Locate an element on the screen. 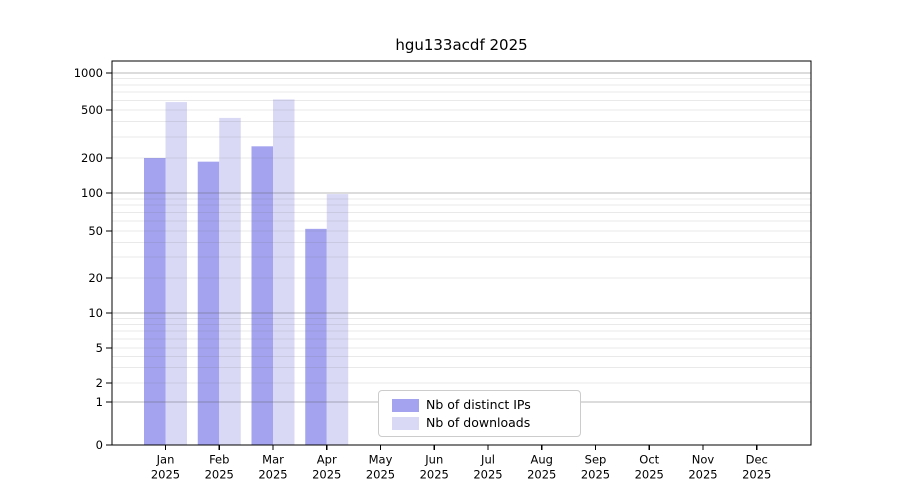 The image size is (900, 500). y-tick-label: 10 is located at coordinates (95, 313).